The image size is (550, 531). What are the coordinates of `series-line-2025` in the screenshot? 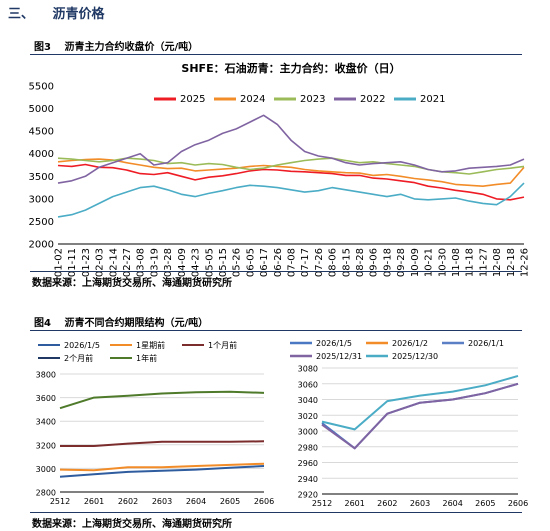 It's located at (291, 182).